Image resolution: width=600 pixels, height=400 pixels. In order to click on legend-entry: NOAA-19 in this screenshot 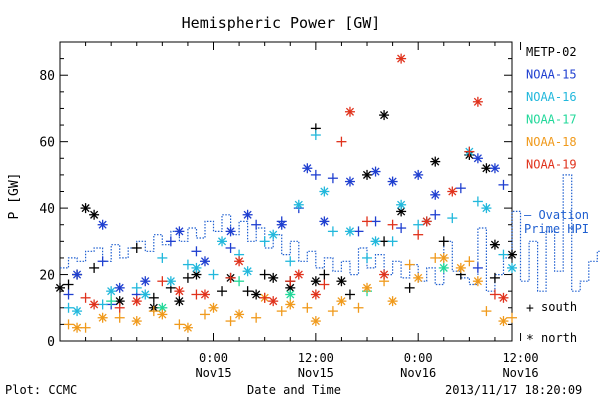, I will do `click(551, 165)`.